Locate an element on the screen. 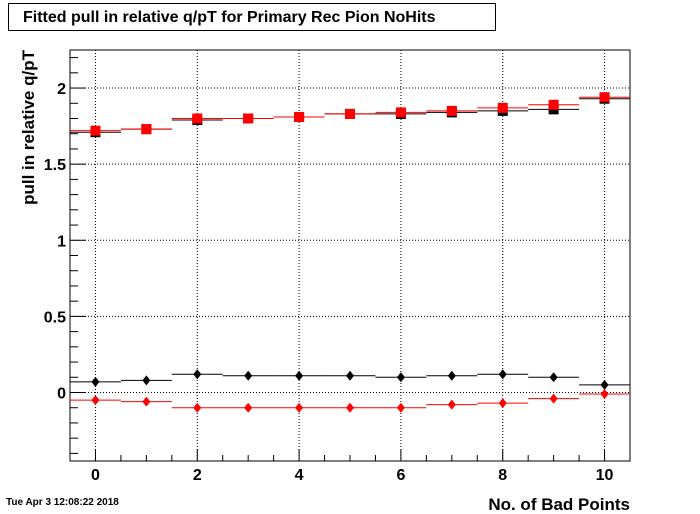 The image size is (700, 514). y-tick-label: 2 is located at coordinates (61, 89).